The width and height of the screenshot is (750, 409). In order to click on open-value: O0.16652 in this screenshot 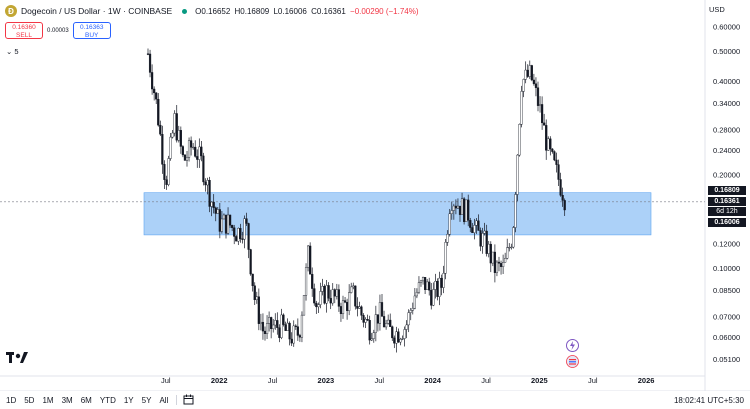, I will do `click(213, 11)`.